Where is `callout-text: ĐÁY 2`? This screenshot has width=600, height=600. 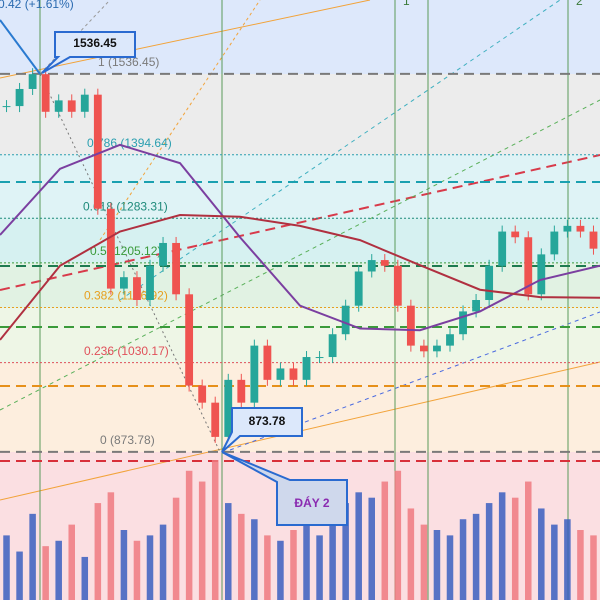
callout-text: ĐÁY 2 is located at coordinates (311, 502).